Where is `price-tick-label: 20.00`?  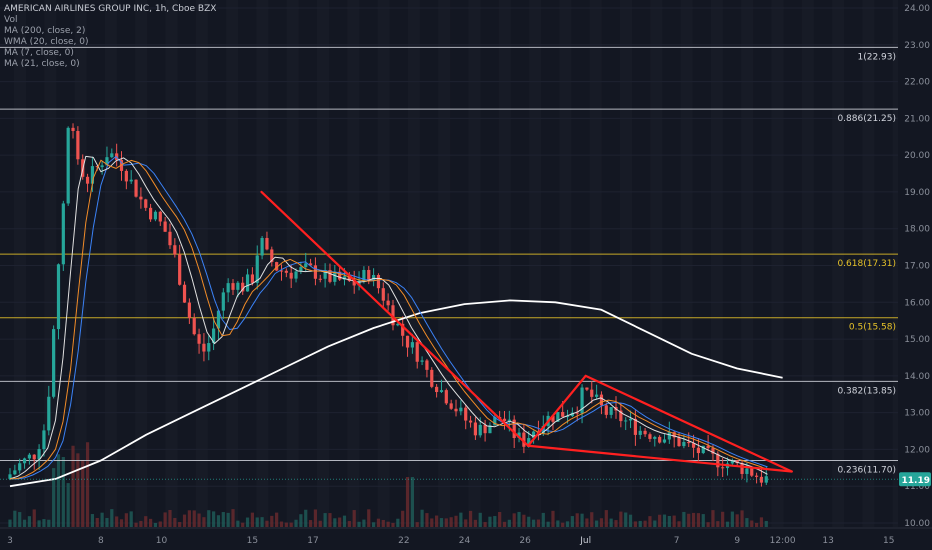 price-tick-label: 20.00 is located at coordinates (917, 156).